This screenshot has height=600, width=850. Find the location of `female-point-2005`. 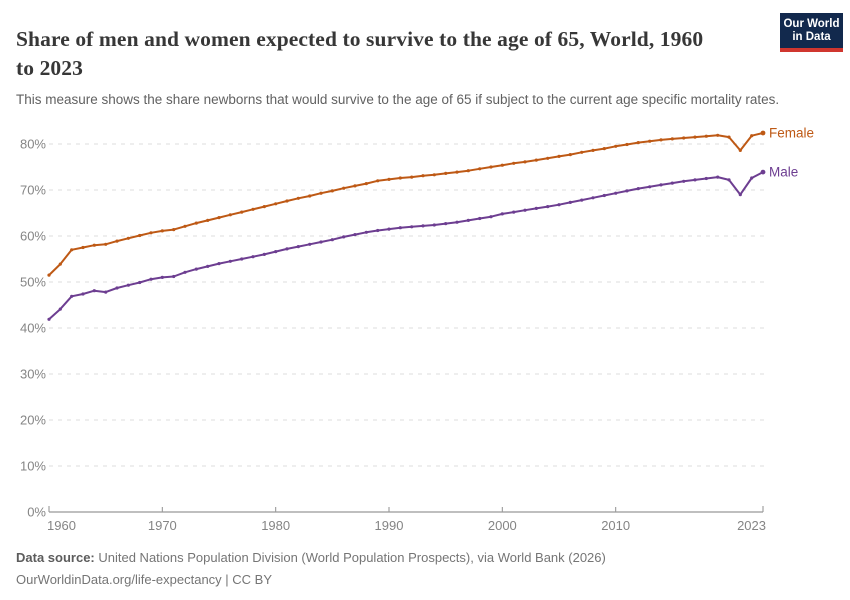

female-point-2005 is located at coordinates (559, 156).